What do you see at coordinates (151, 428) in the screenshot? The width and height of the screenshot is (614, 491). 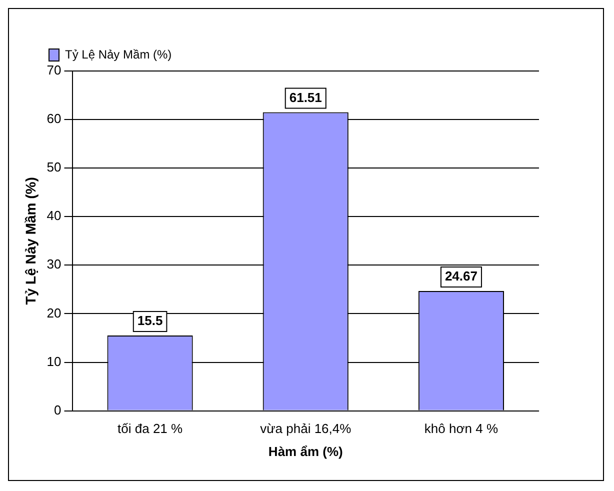 I see `x-tick-label: tối đa 21 %` at bounding box center [151, 428].